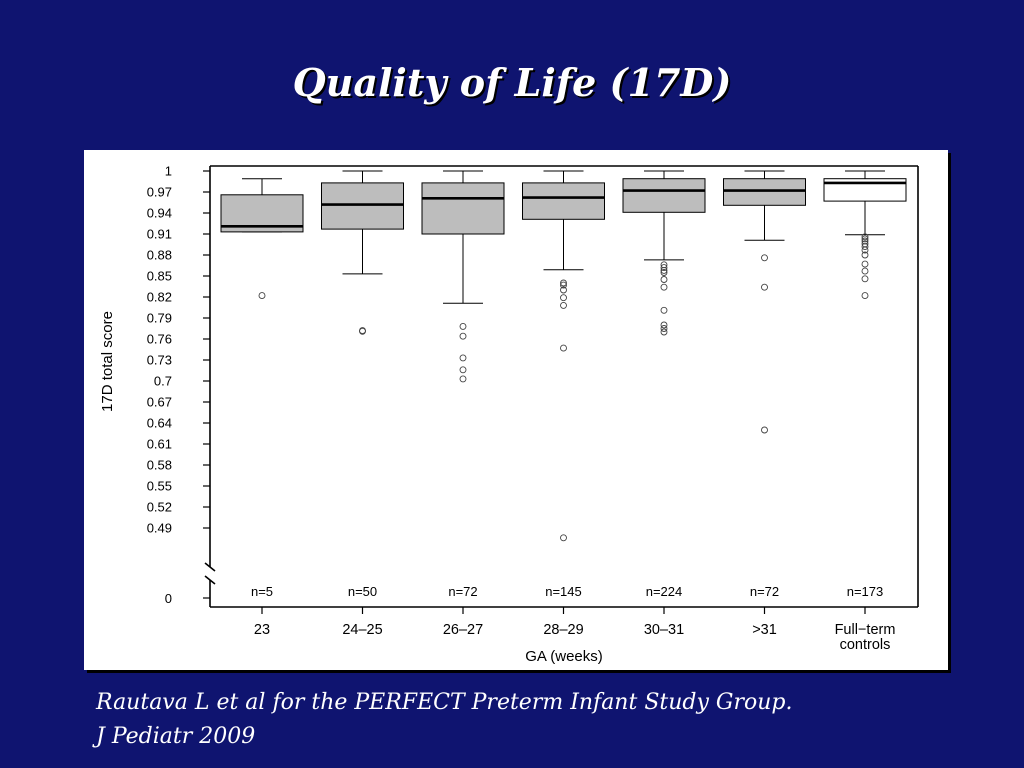 The width and height of the screenshot is (1024, 768). Describe the element at coordinates (159, 360) in the screenshot. I see `y-tick-label: 0.73` at that location.